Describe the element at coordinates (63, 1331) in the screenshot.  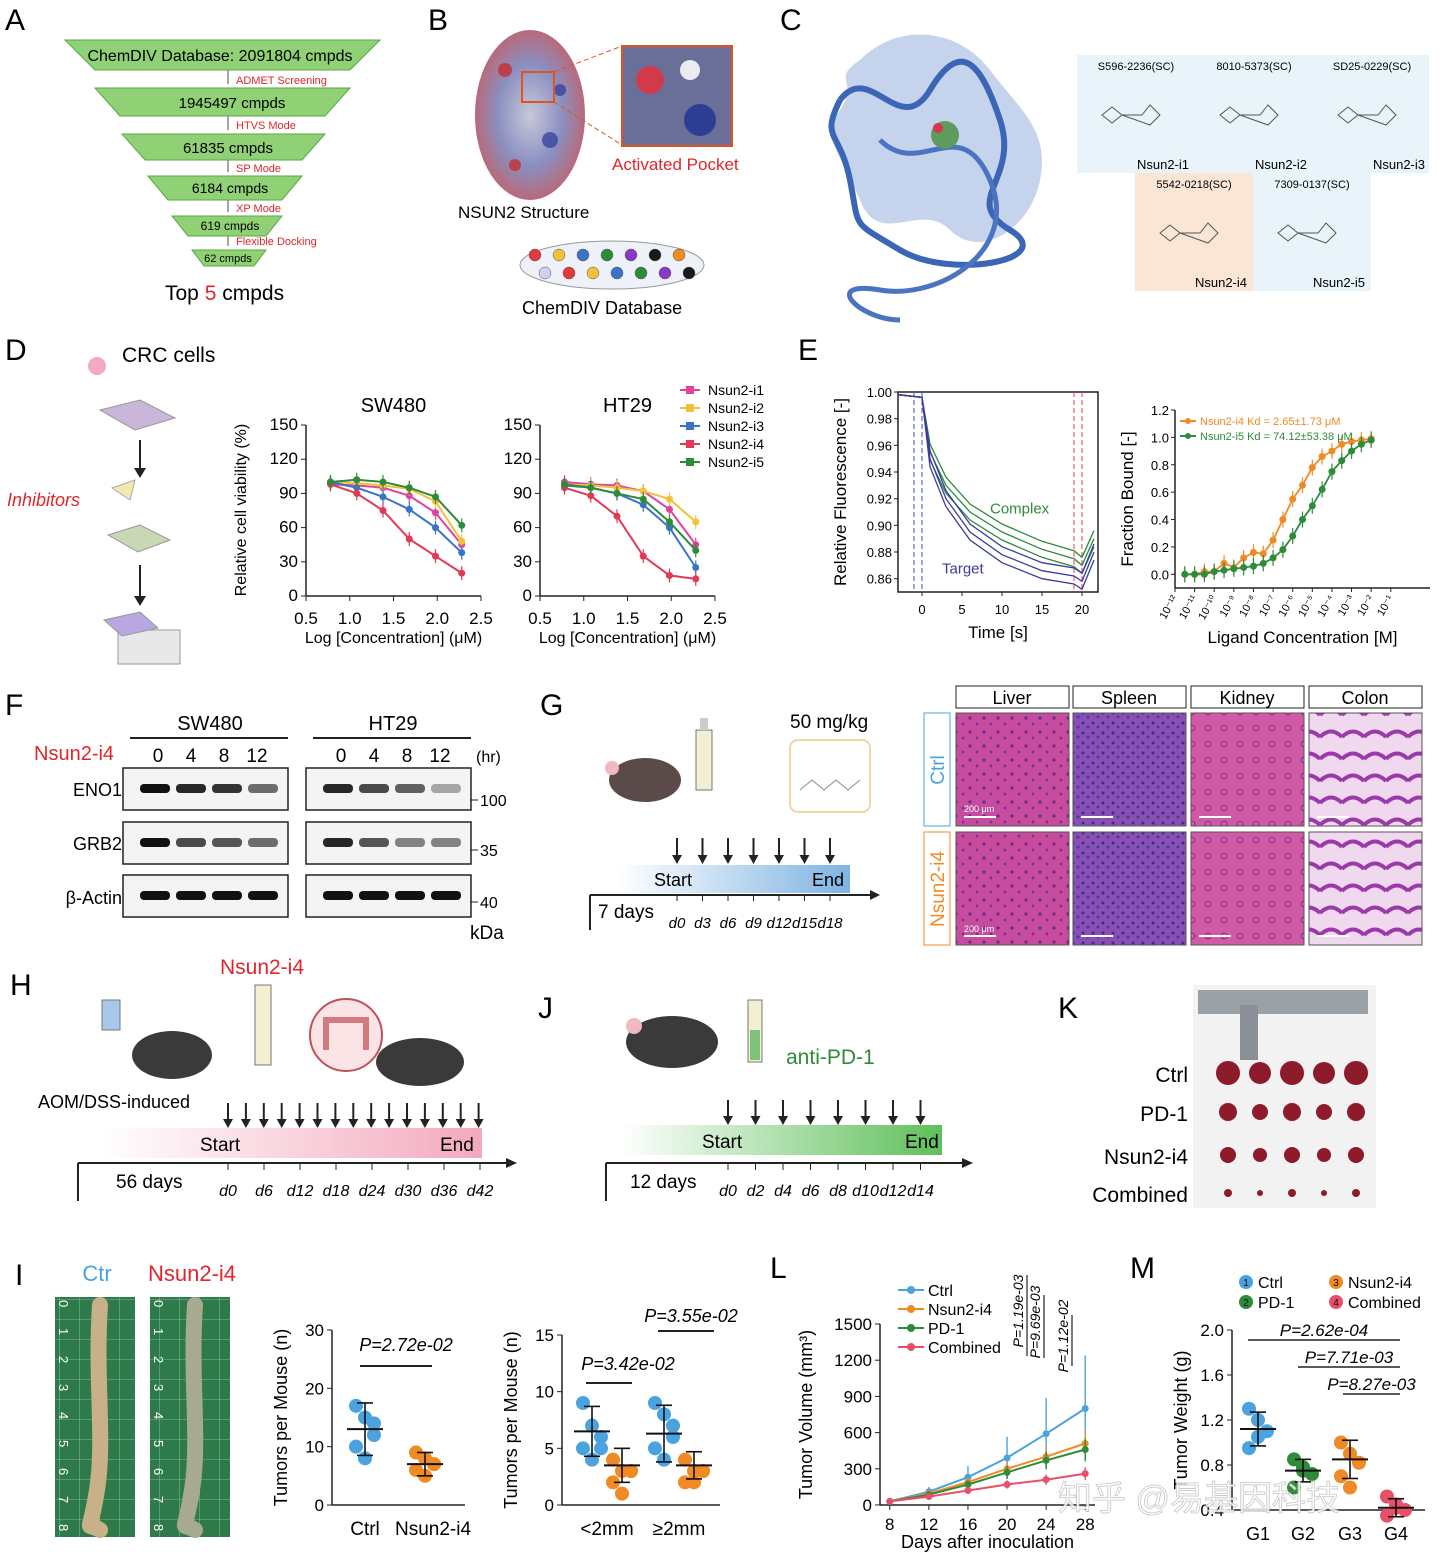
I see `ruler-number: 1` at that location.